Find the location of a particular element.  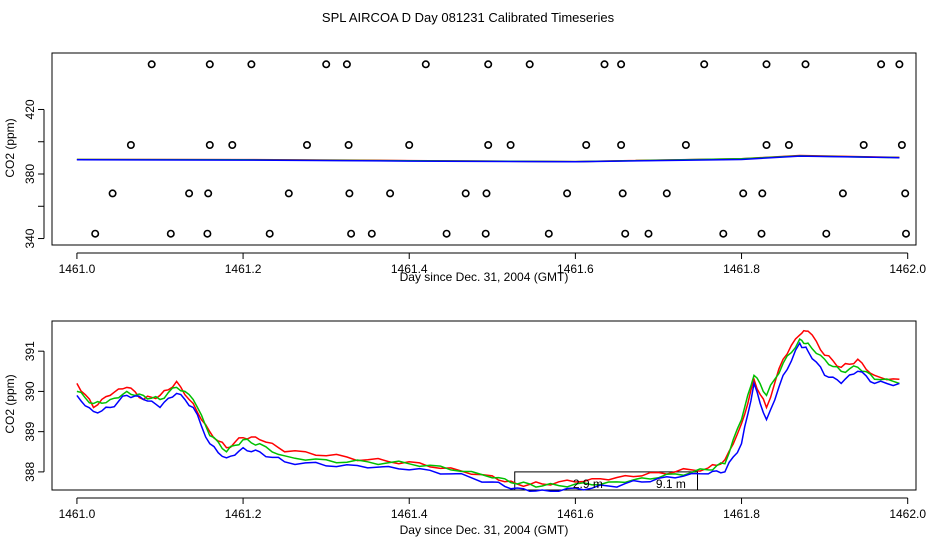

bottom-y-tick-label: 389 is located at coordinates (30, 431).